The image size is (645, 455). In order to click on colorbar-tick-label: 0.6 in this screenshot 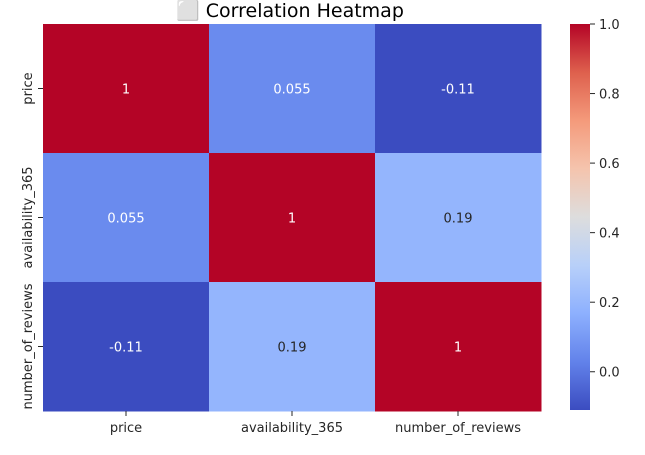, I will do `click(609, 164)`.